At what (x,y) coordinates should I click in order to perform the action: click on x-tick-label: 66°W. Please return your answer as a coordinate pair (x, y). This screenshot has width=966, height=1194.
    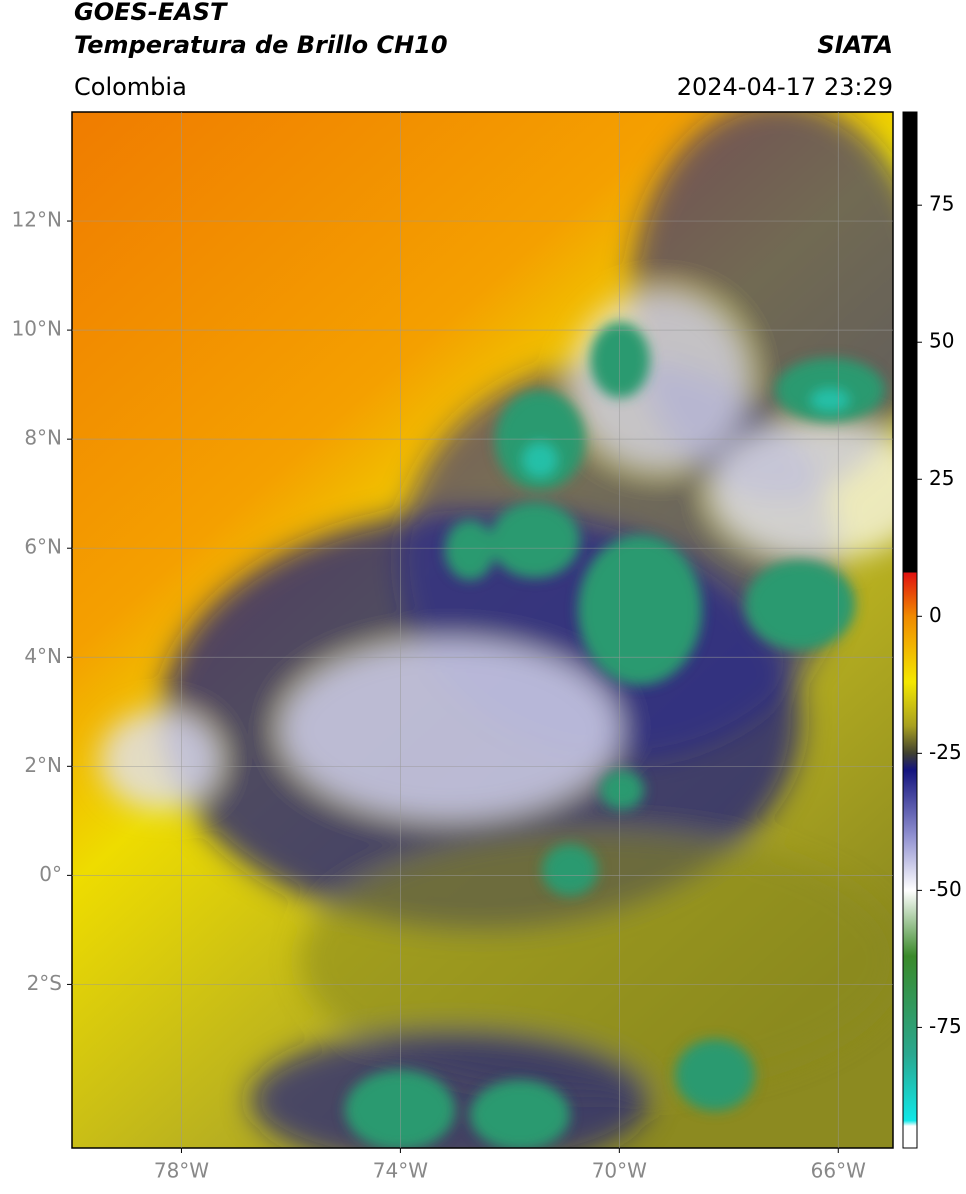
    Looking at the image, I should click on (838, 1171).